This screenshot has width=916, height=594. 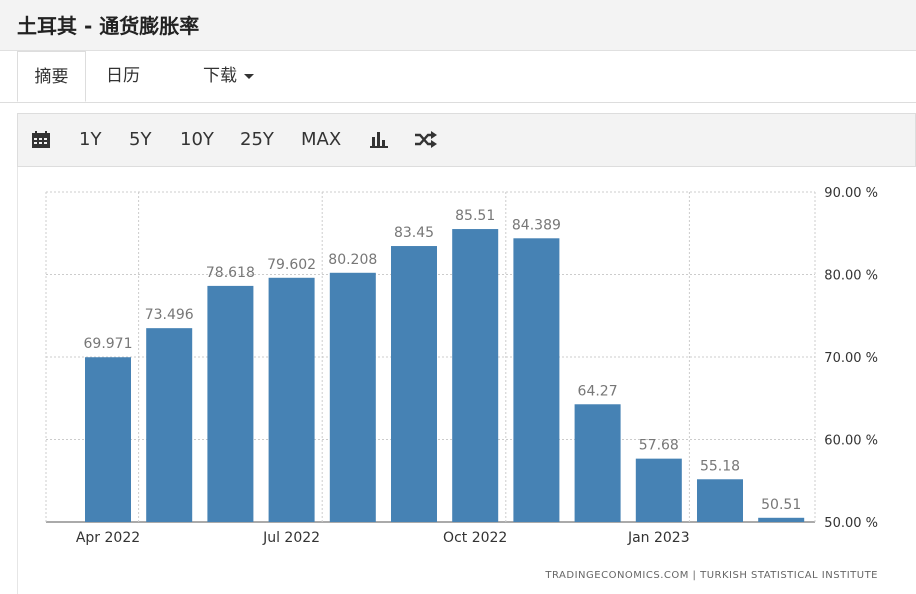 What do you see at coordinates (169, 315) in the screenshot?
I see `data-label: 73.496` at bounding box center [169, 315].